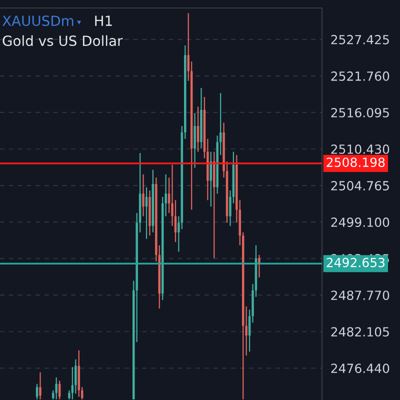  I want to click on chart-title: XAUUSDm, so click(38, 21).